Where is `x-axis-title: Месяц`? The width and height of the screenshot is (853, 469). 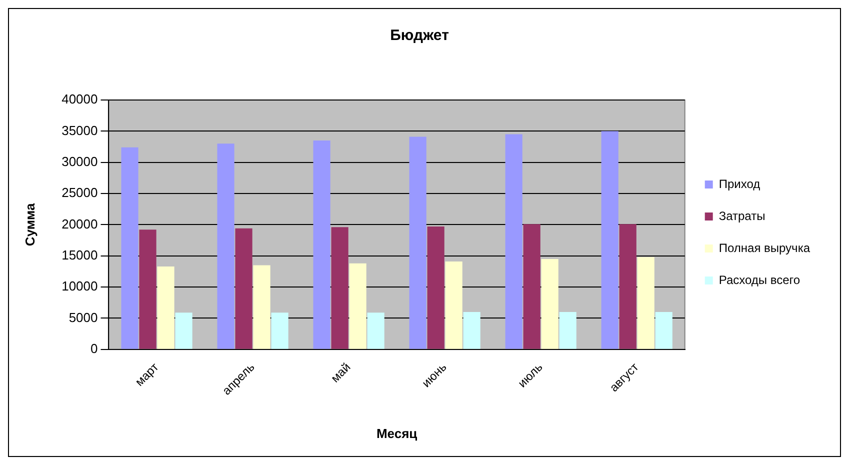 x-axis-title: Месяц is located at coordinates (397, 433).